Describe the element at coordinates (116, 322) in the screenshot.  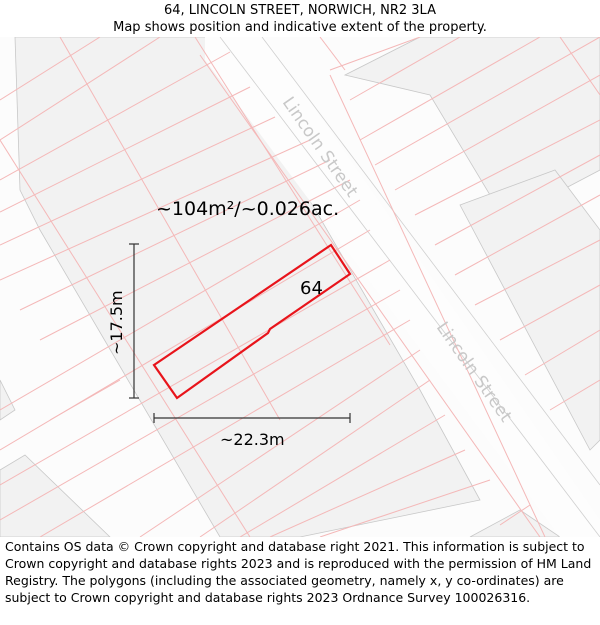
I see `height-dimension-label: ~17.5m` at that location.